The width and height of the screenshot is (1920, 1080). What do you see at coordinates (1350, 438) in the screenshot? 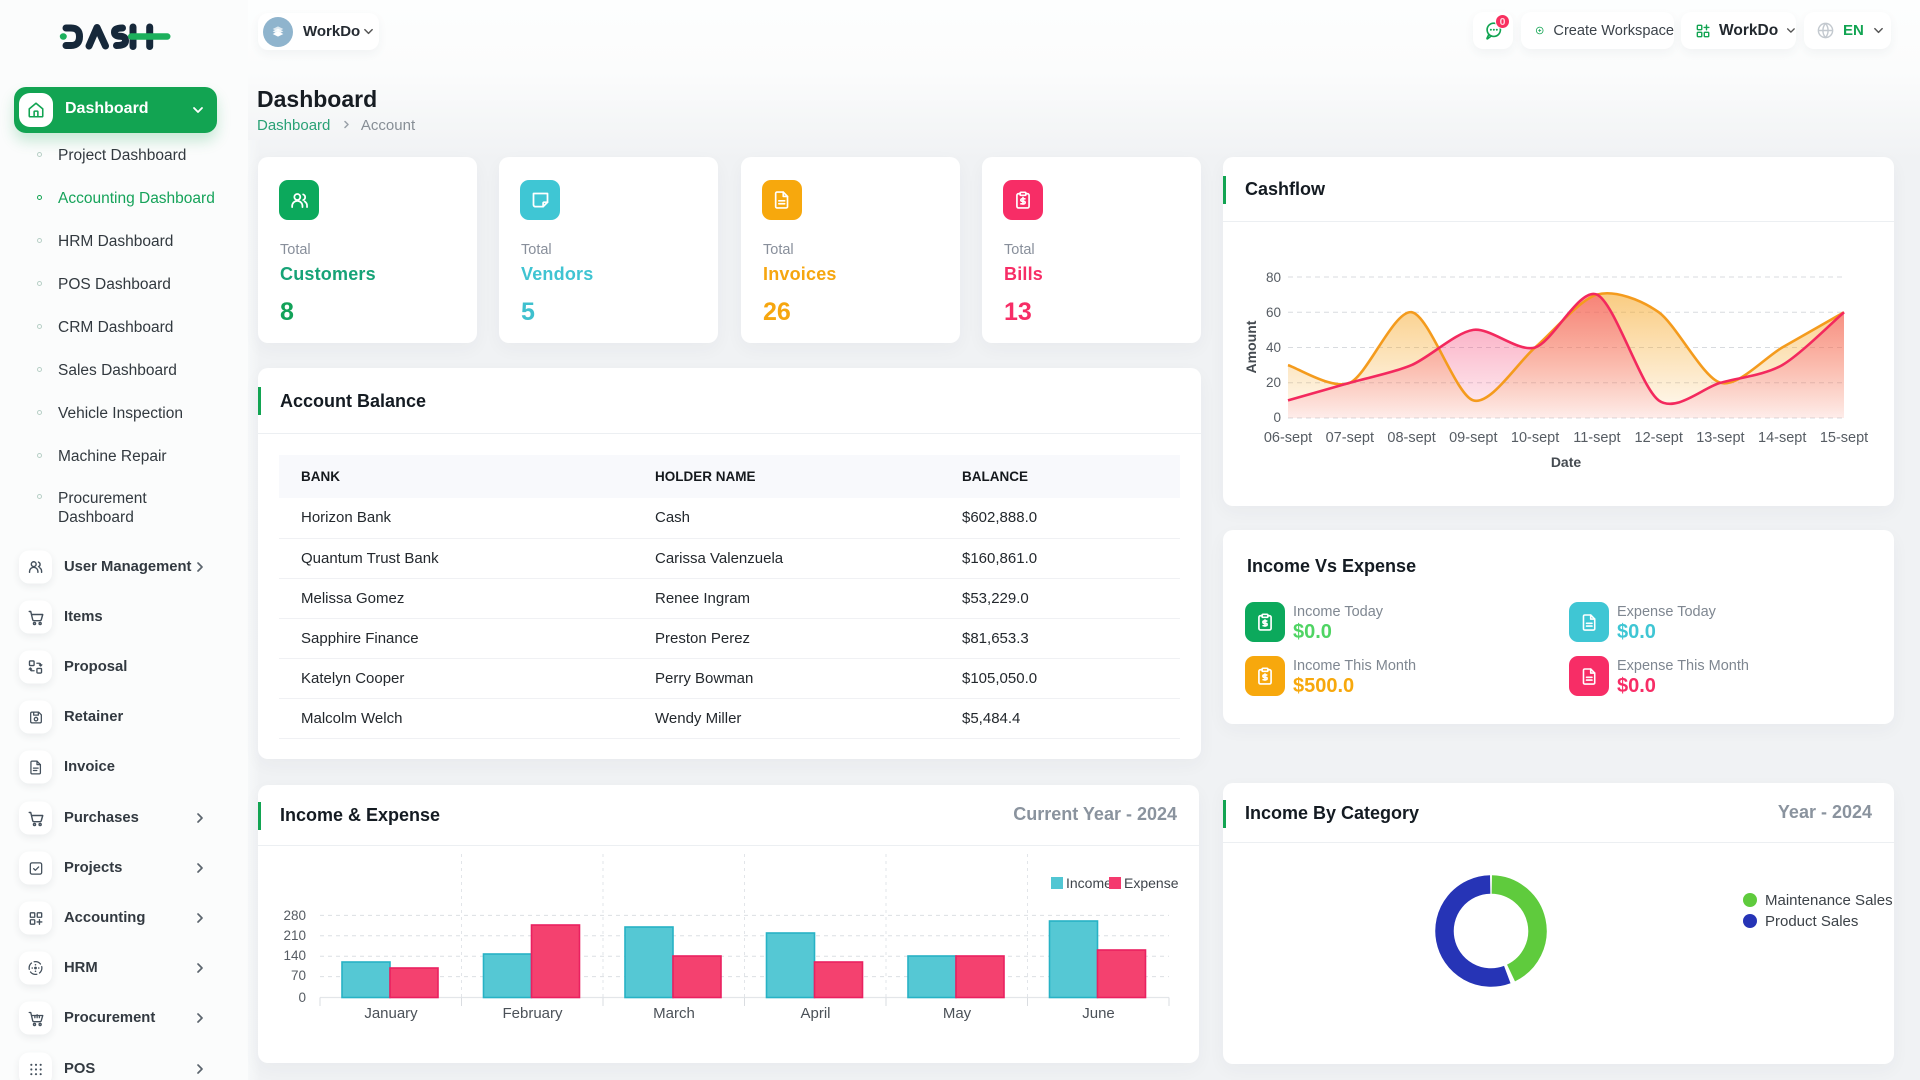
I see `svg-text: 07-sept` at bounding box center [1350, 438].